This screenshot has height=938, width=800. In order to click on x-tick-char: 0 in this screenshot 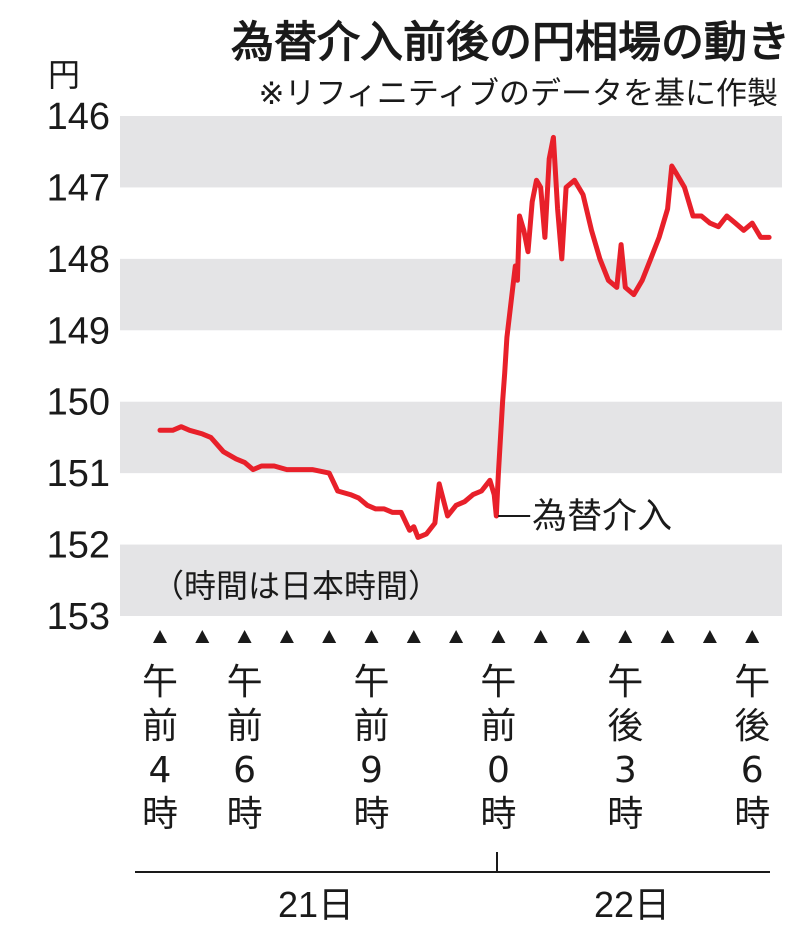, I will do `click(498, 770)`.